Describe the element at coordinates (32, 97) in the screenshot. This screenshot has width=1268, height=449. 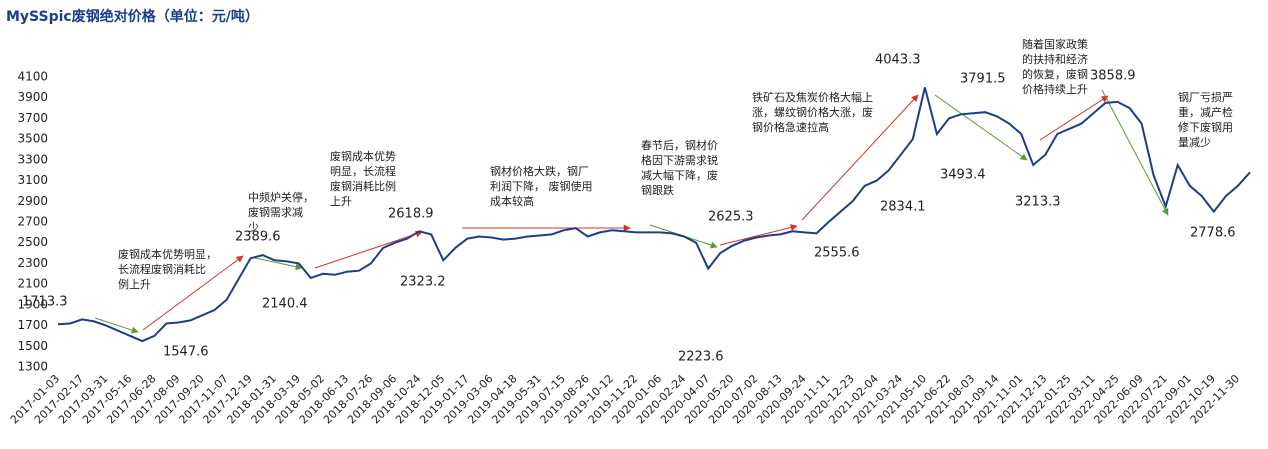
I see `y-tick-label: 3900` at that location.